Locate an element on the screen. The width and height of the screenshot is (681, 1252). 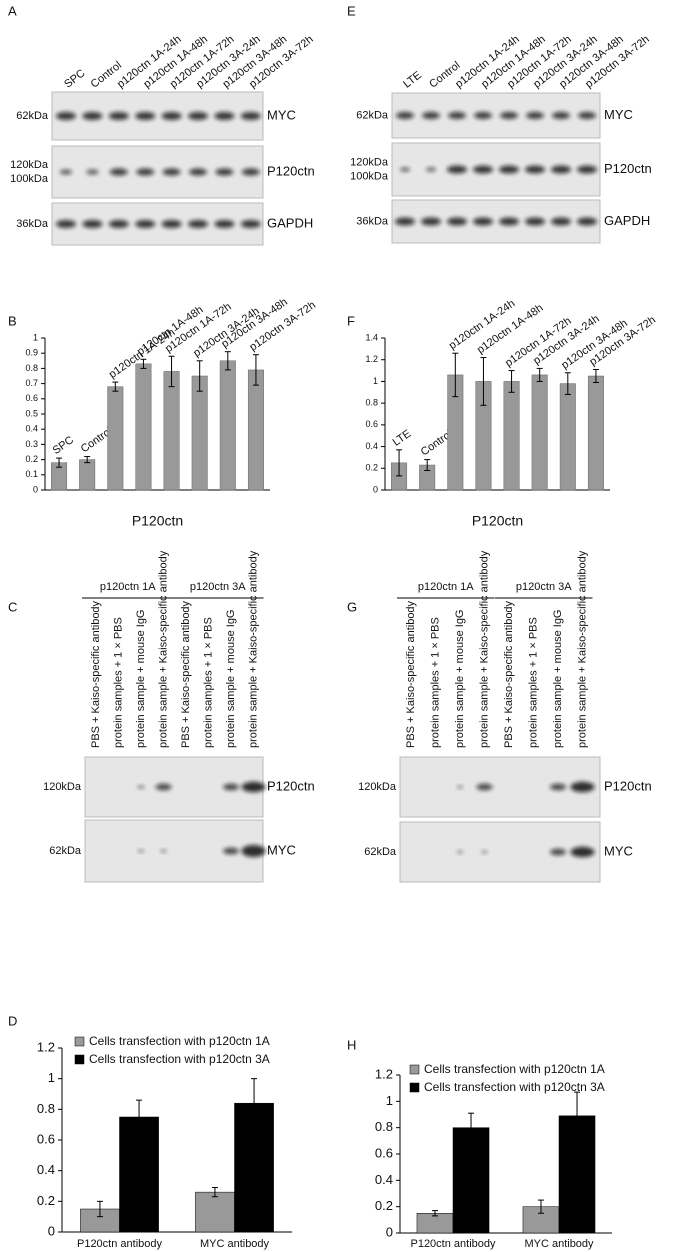
panel-label: E is located at coordinates (351, 10).